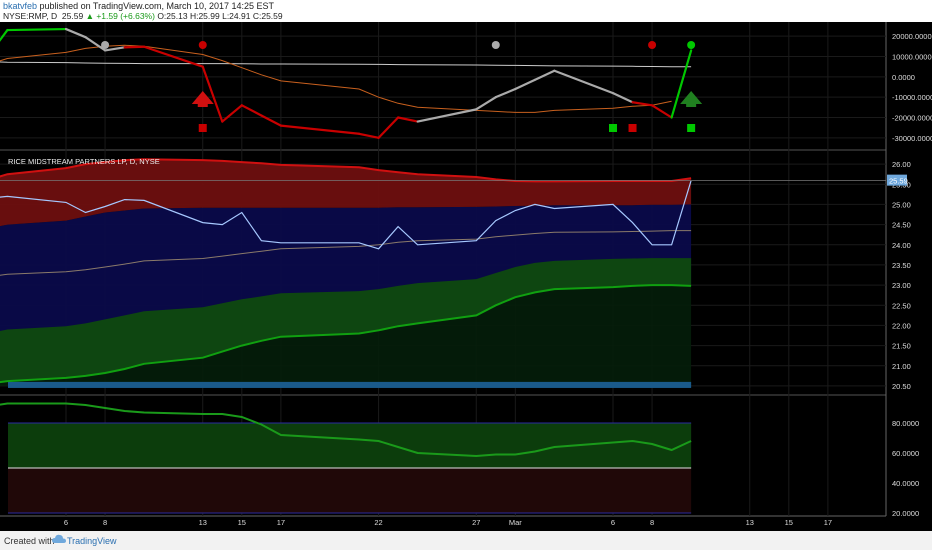 The image size is (932, 550). I want to click on last-price-badge, so click(897, 180).